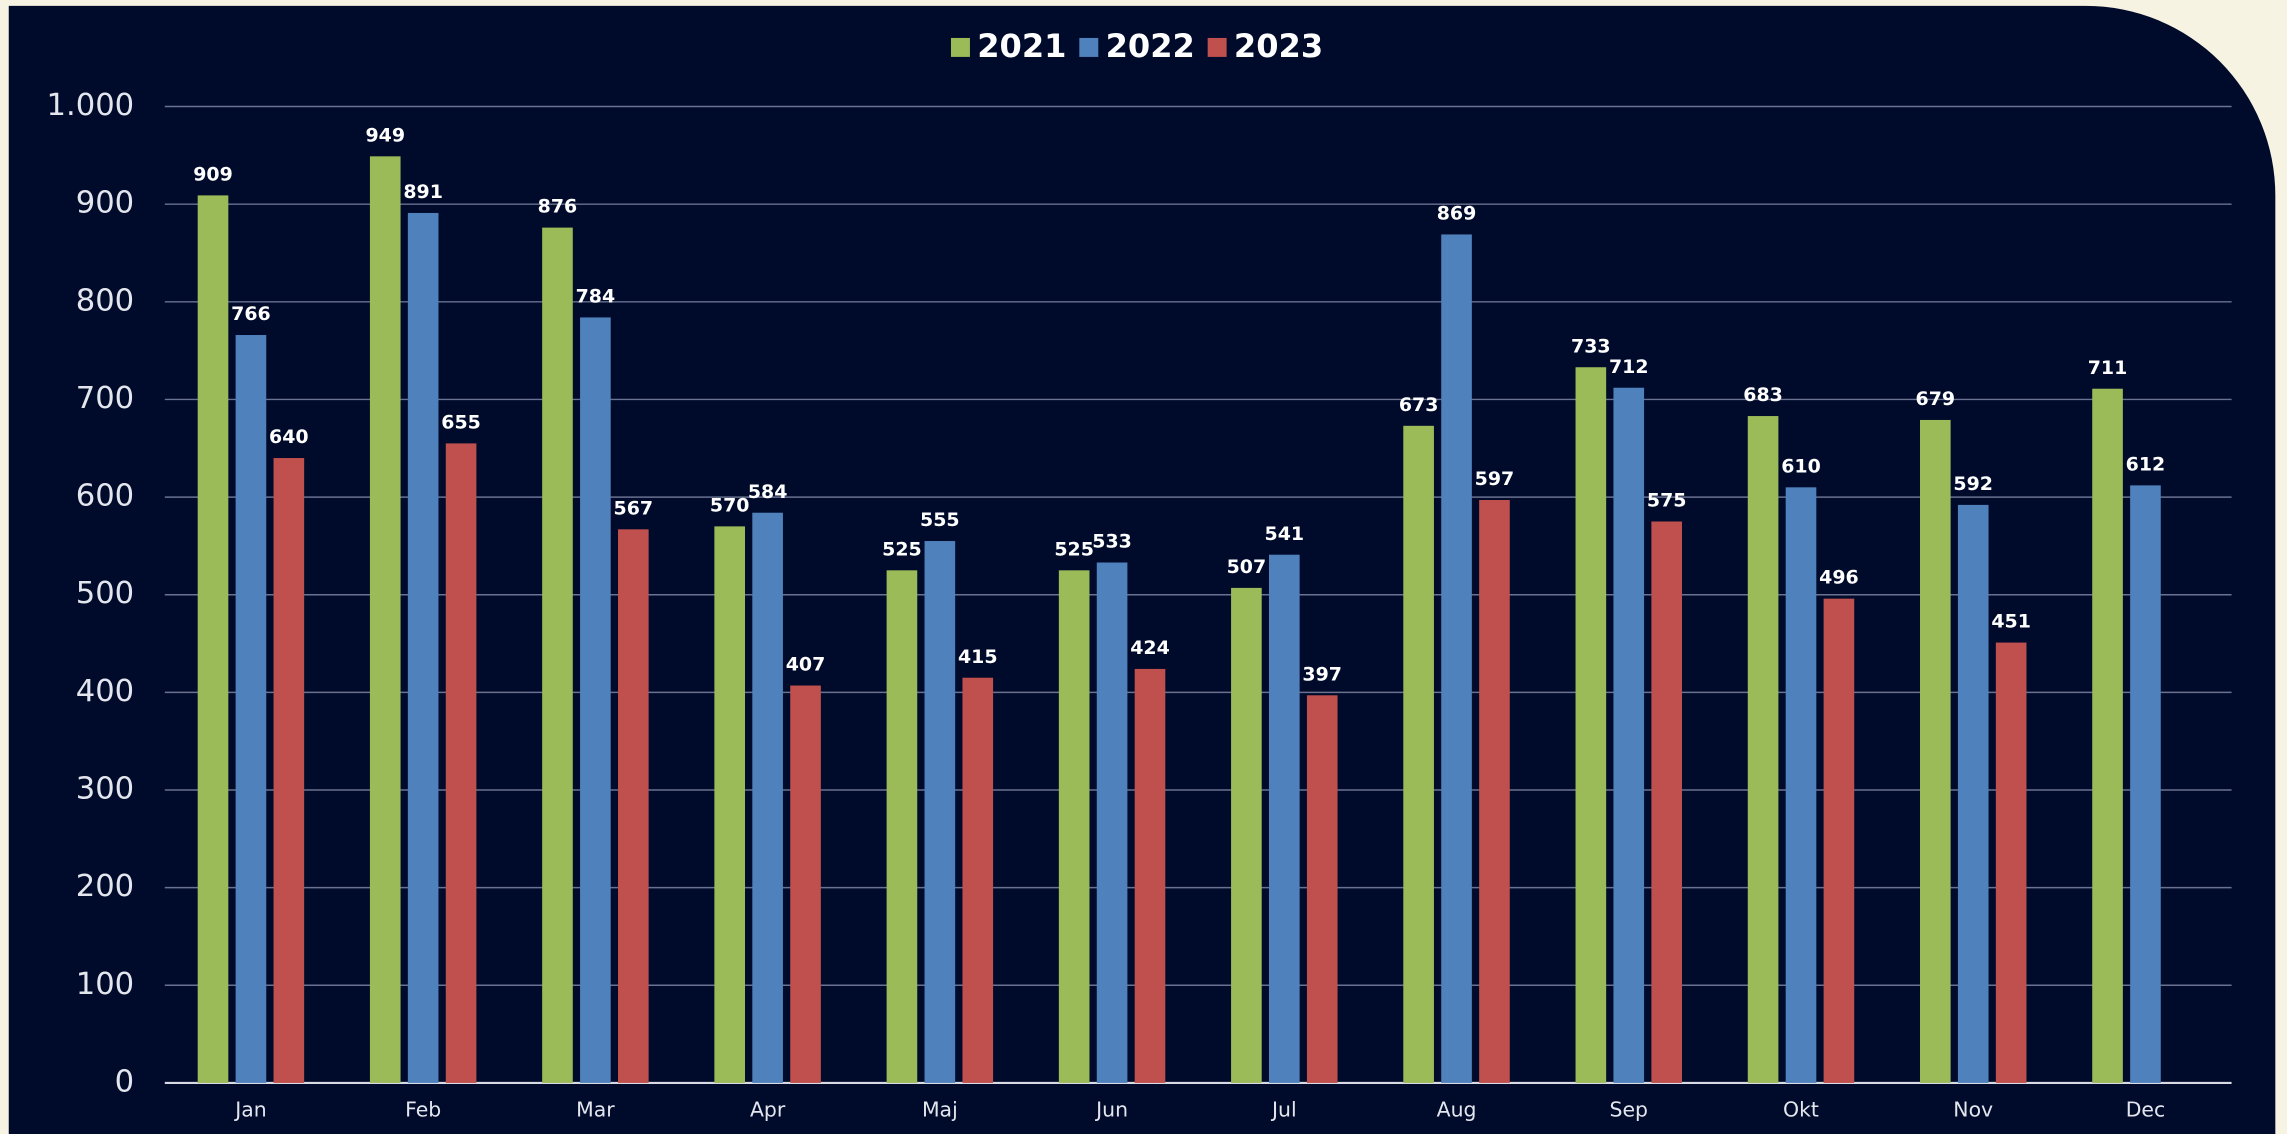  What do you see at coordinates (1801, 1110) in the screenshot?
I see `x-tick-label: Okt` at bounding box center [1801, 1110].